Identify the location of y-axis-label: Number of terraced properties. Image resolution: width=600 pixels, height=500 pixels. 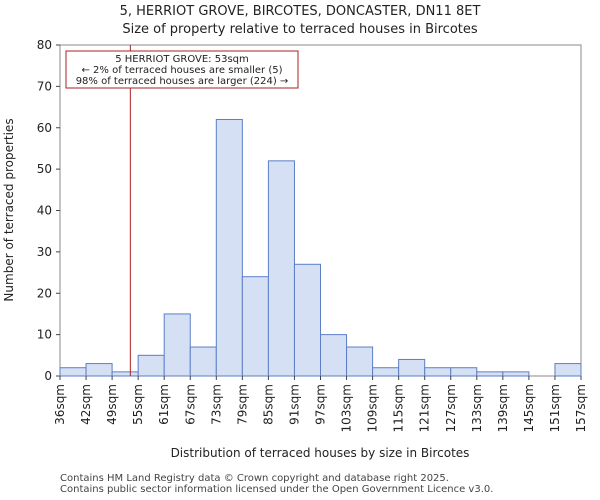
(9, 209).